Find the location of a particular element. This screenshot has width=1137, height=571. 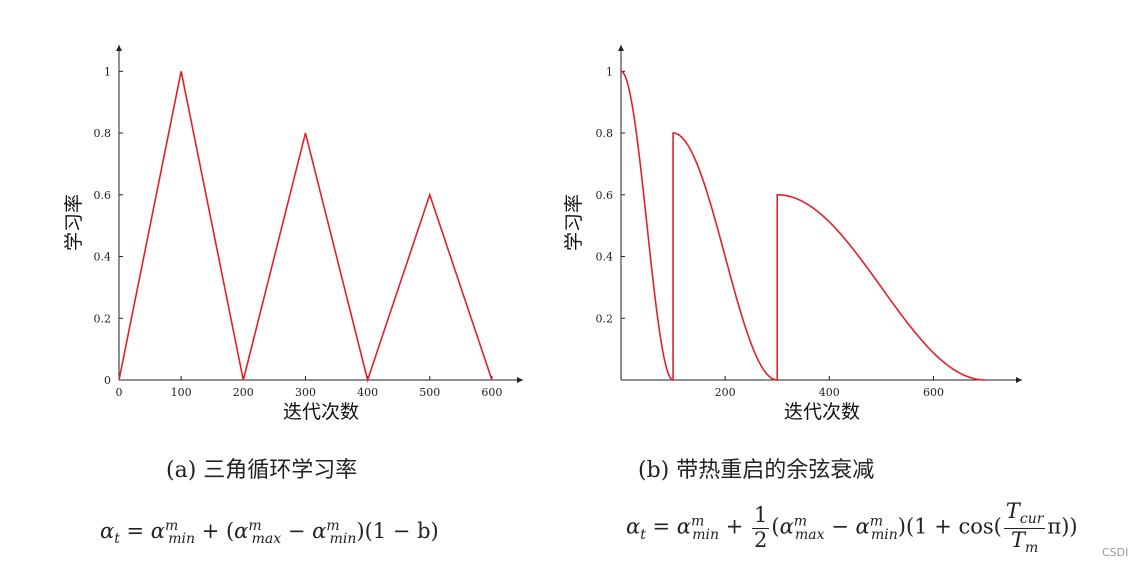

x-tick-label: 100 is located at coordinates (181, 392).